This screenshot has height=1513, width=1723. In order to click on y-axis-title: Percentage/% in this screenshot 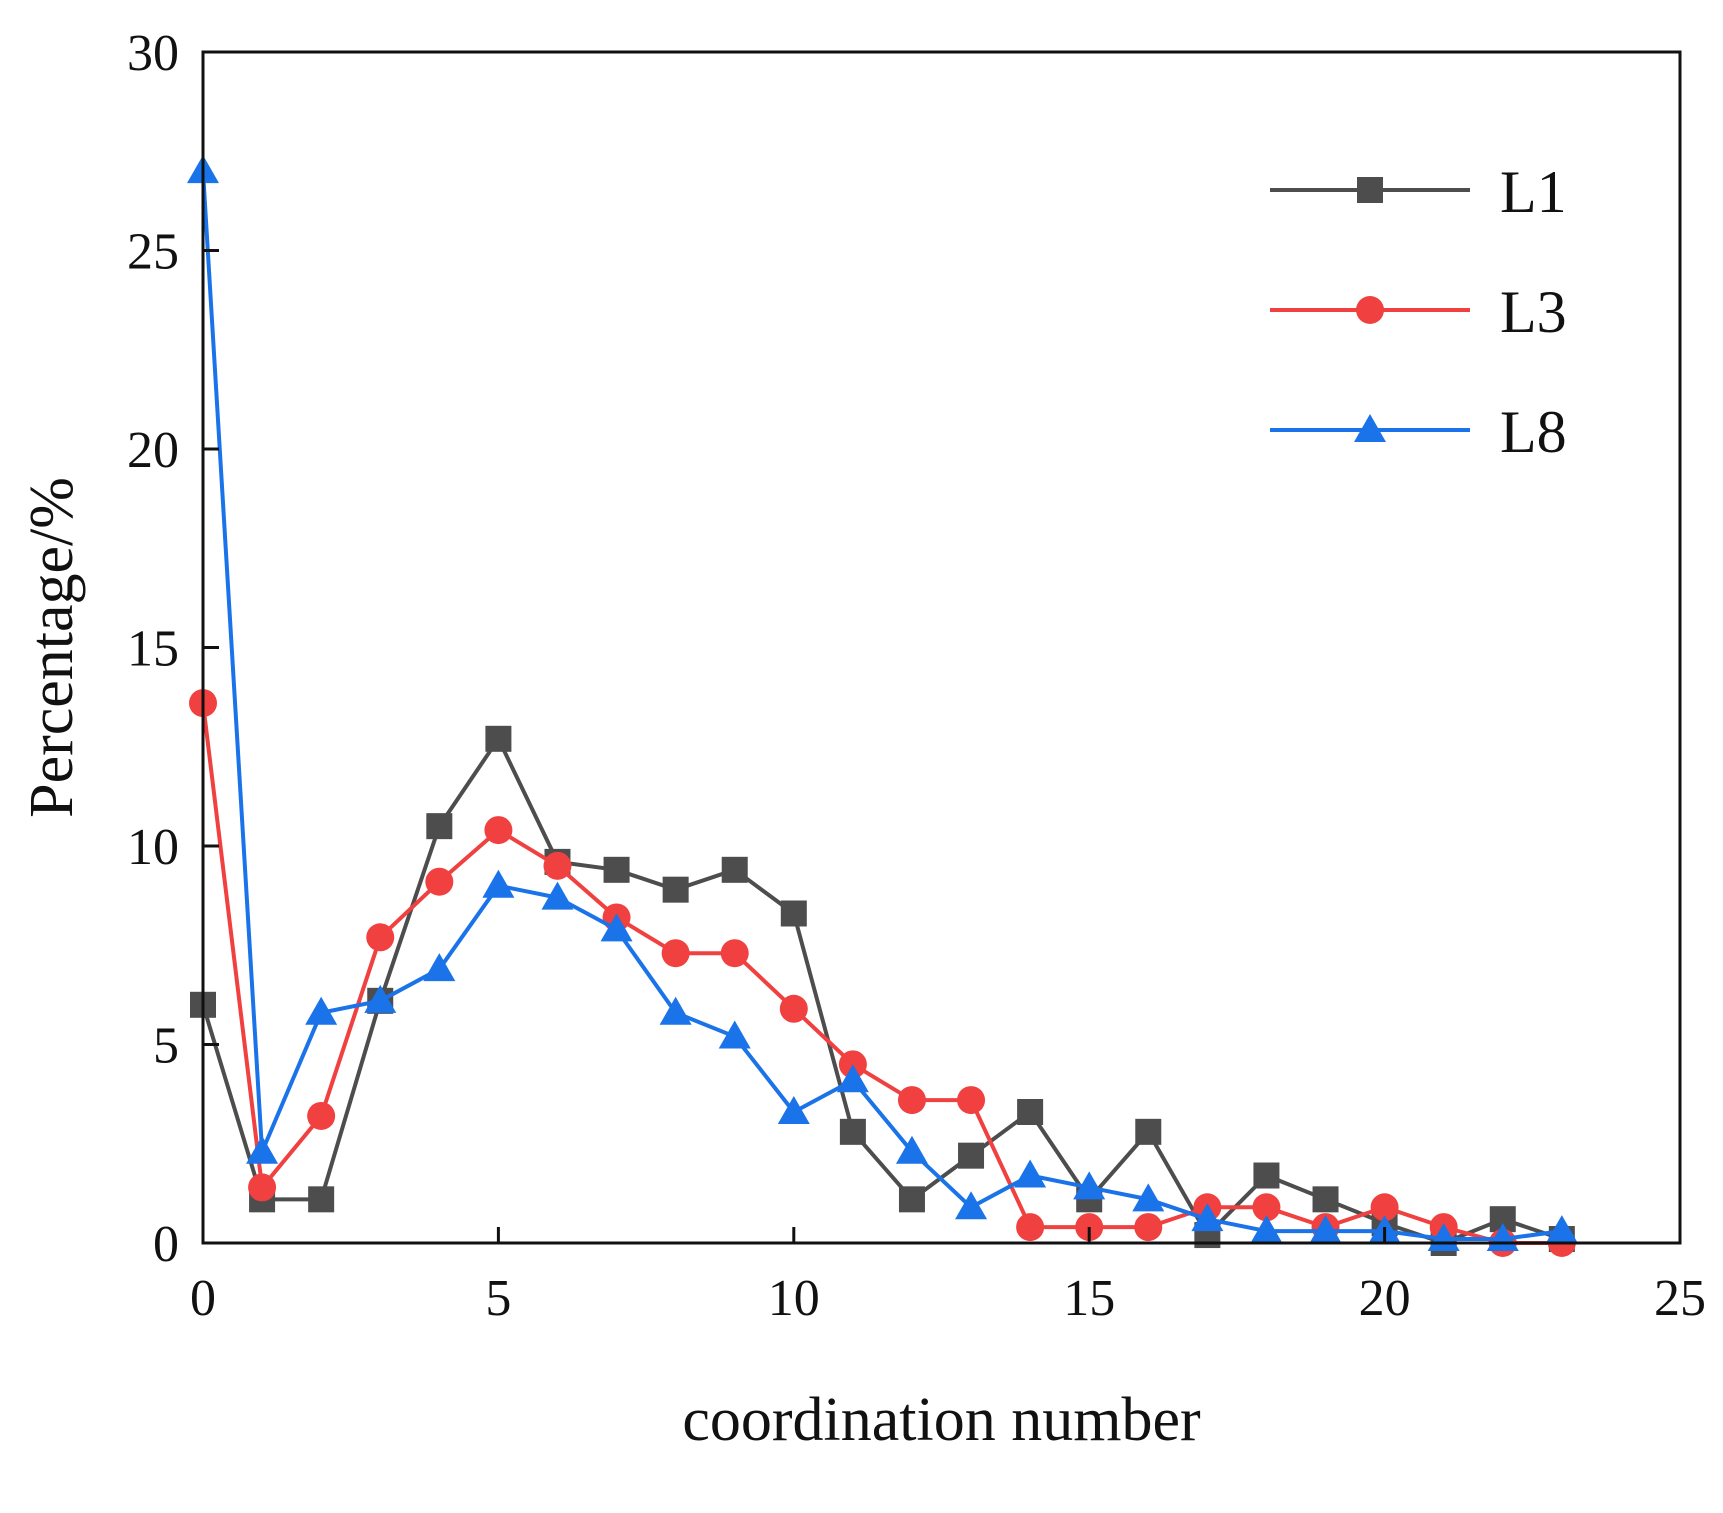, I will do `click(52, 647)`.